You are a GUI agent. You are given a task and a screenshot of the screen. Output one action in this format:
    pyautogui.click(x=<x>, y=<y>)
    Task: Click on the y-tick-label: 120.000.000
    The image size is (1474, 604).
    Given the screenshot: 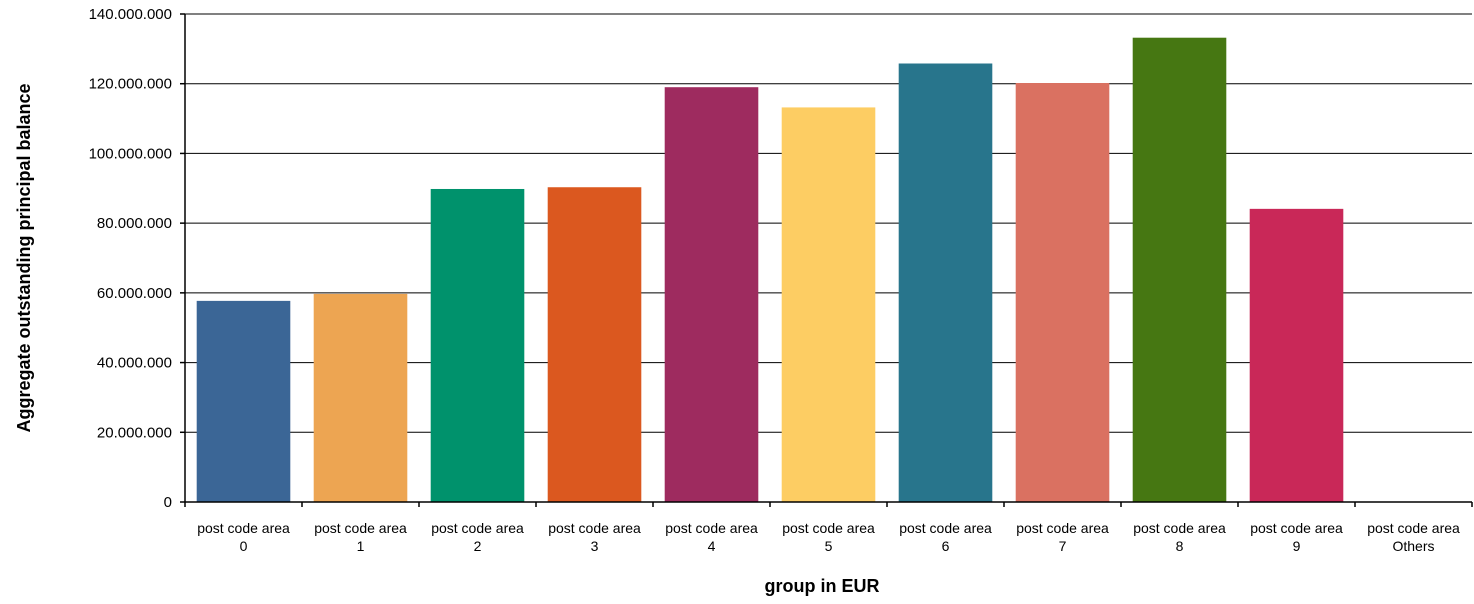 What is the action you would take?
    pyautogui.click(x=130, y=84)
    